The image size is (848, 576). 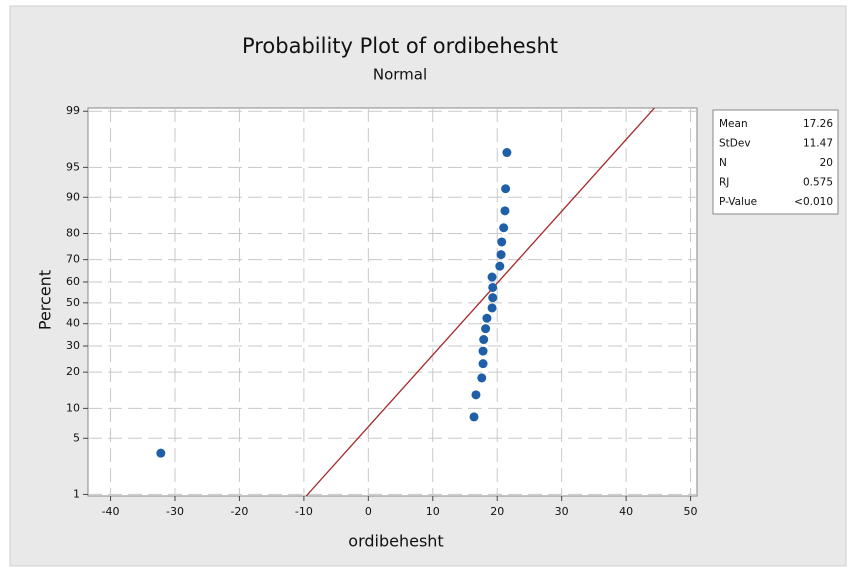 What do you see at coordinates (73, 259) in the screenshot?
I see `y-tick-label: 70` at bounding box center [73, 259].